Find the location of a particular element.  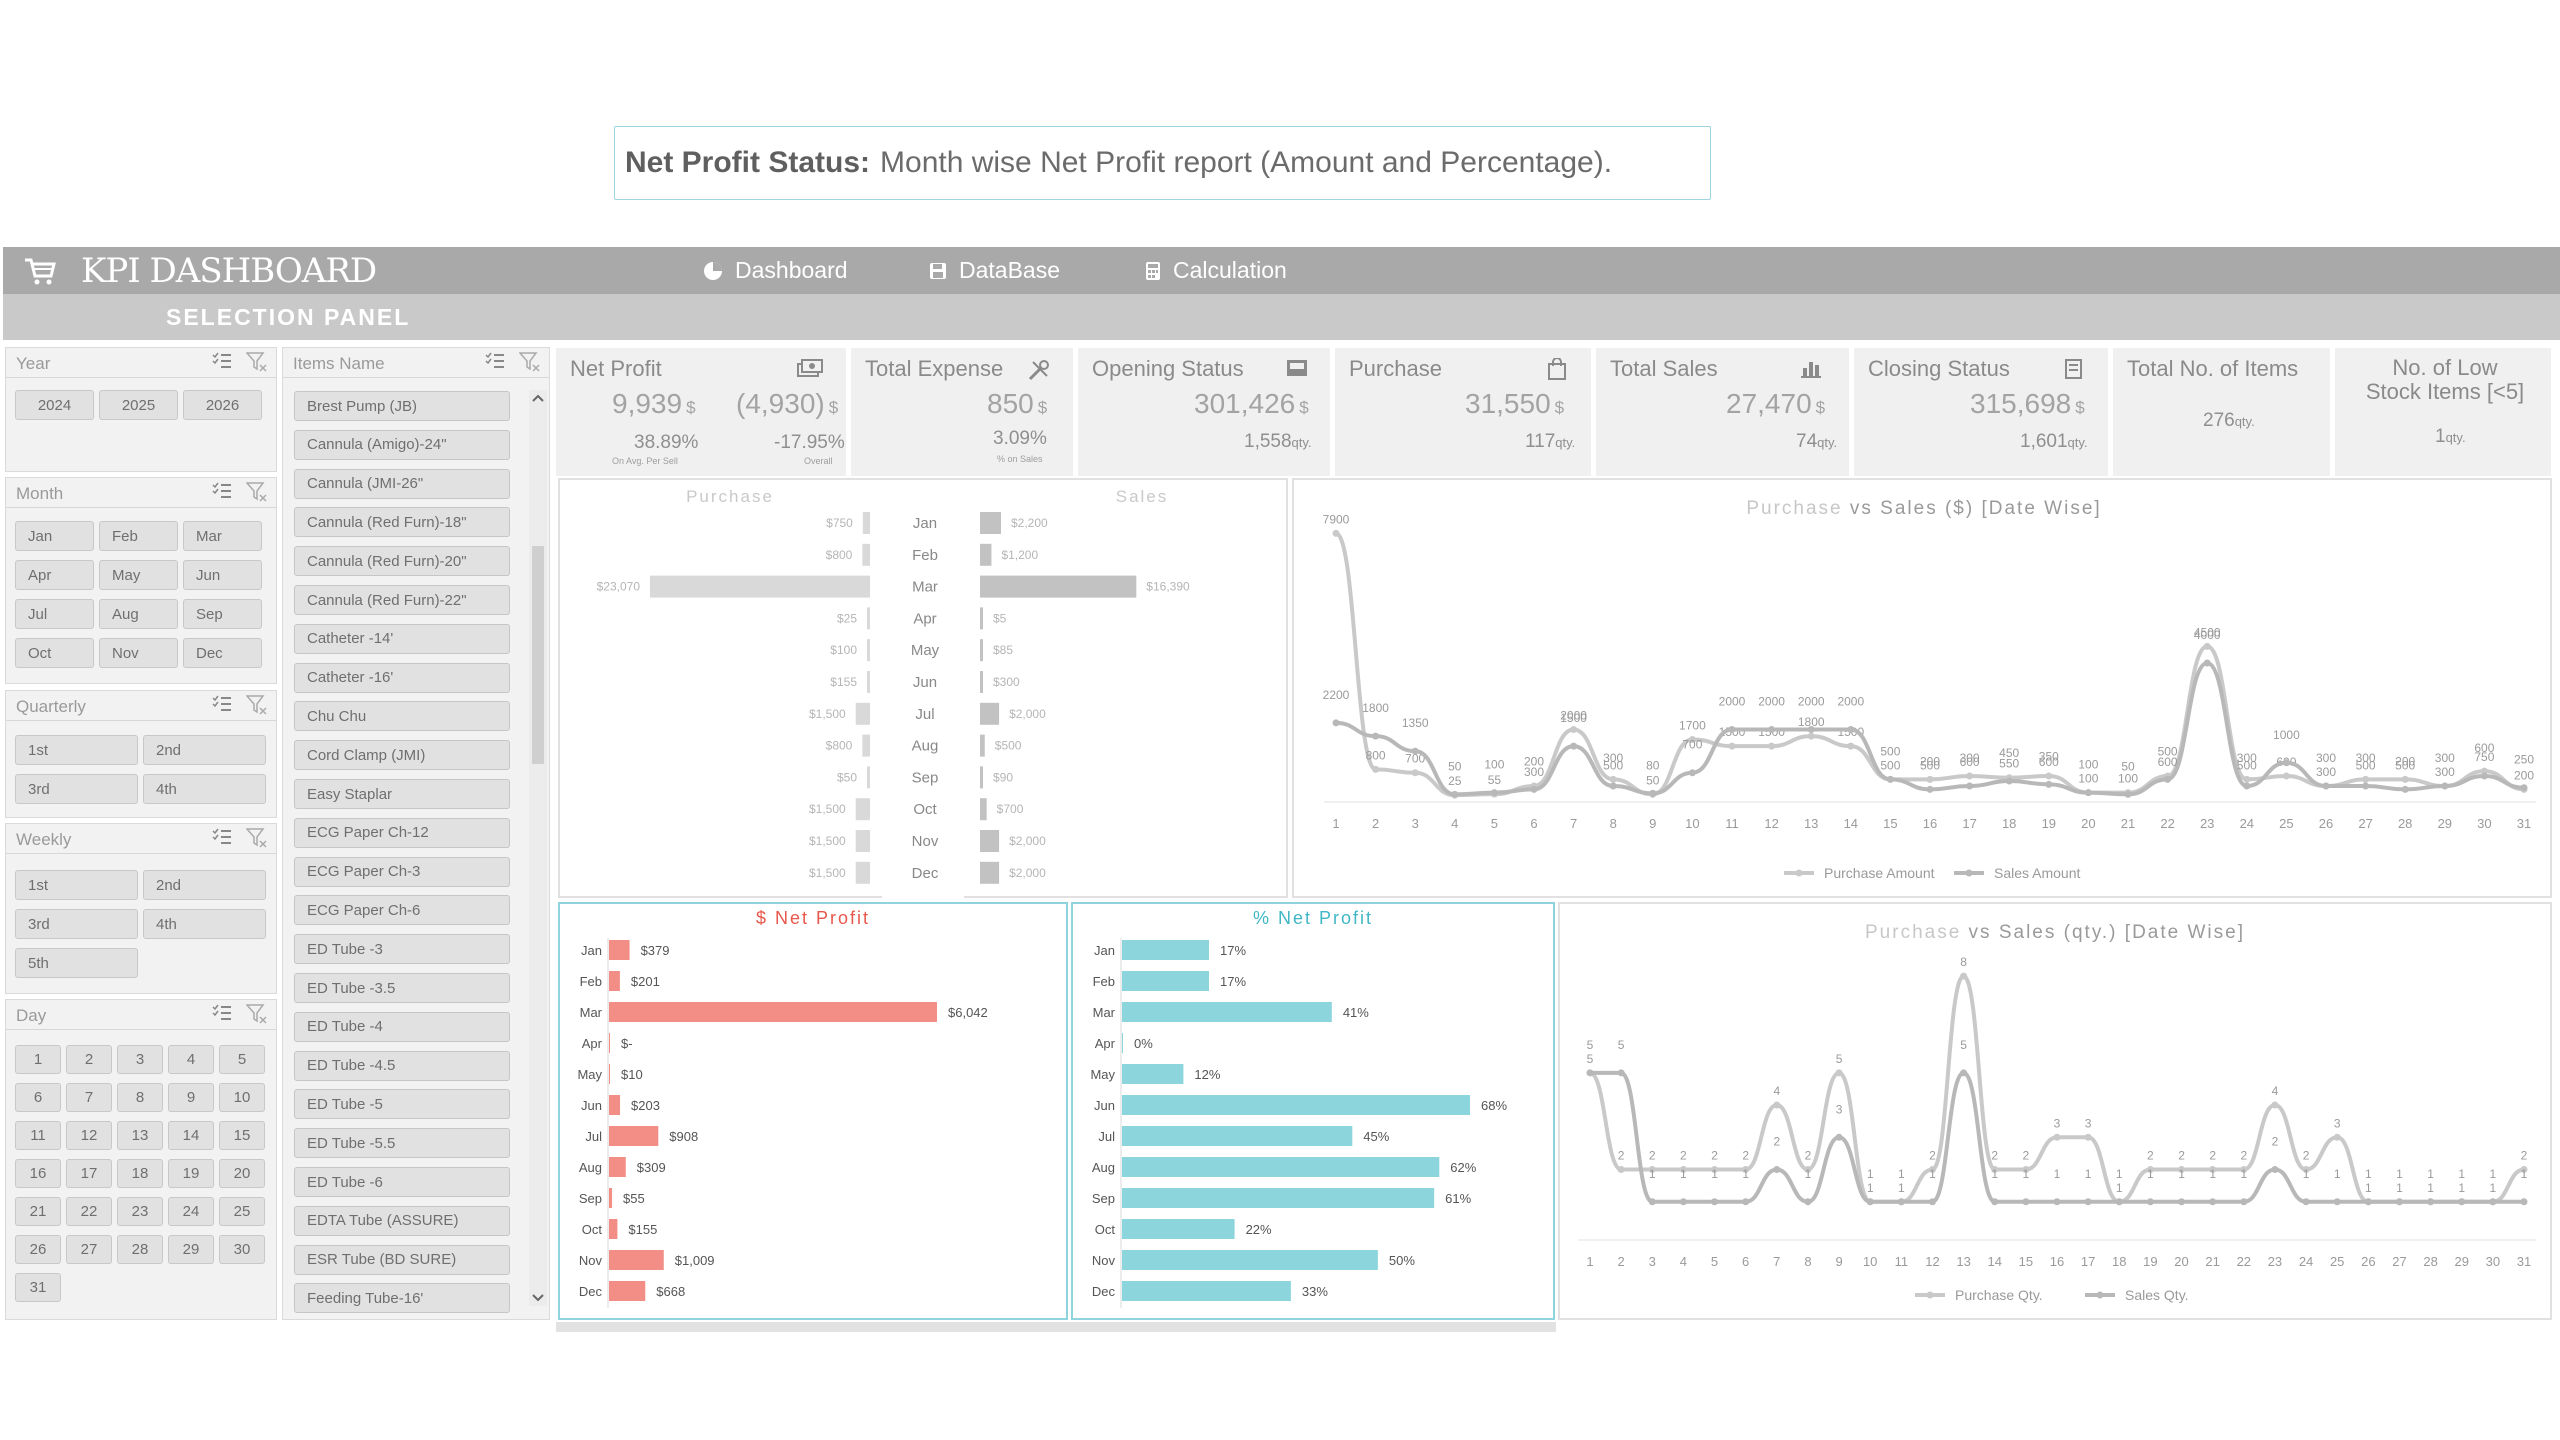

month-aug-button: Aug is located at coordinates (138, 614).